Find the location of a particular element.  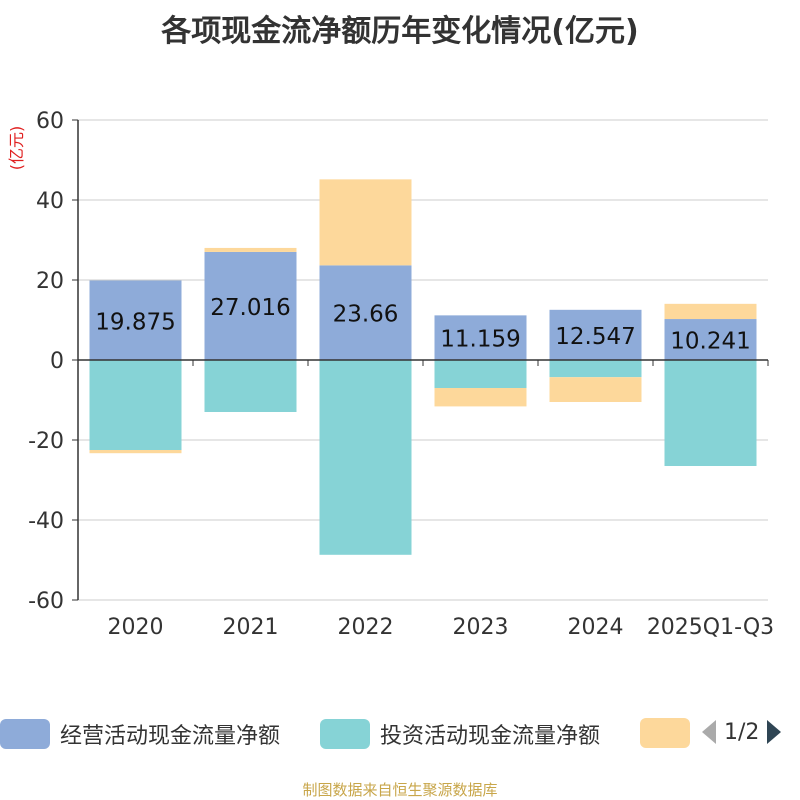

bar-series0-2021 is located at coordinates (250, 305).